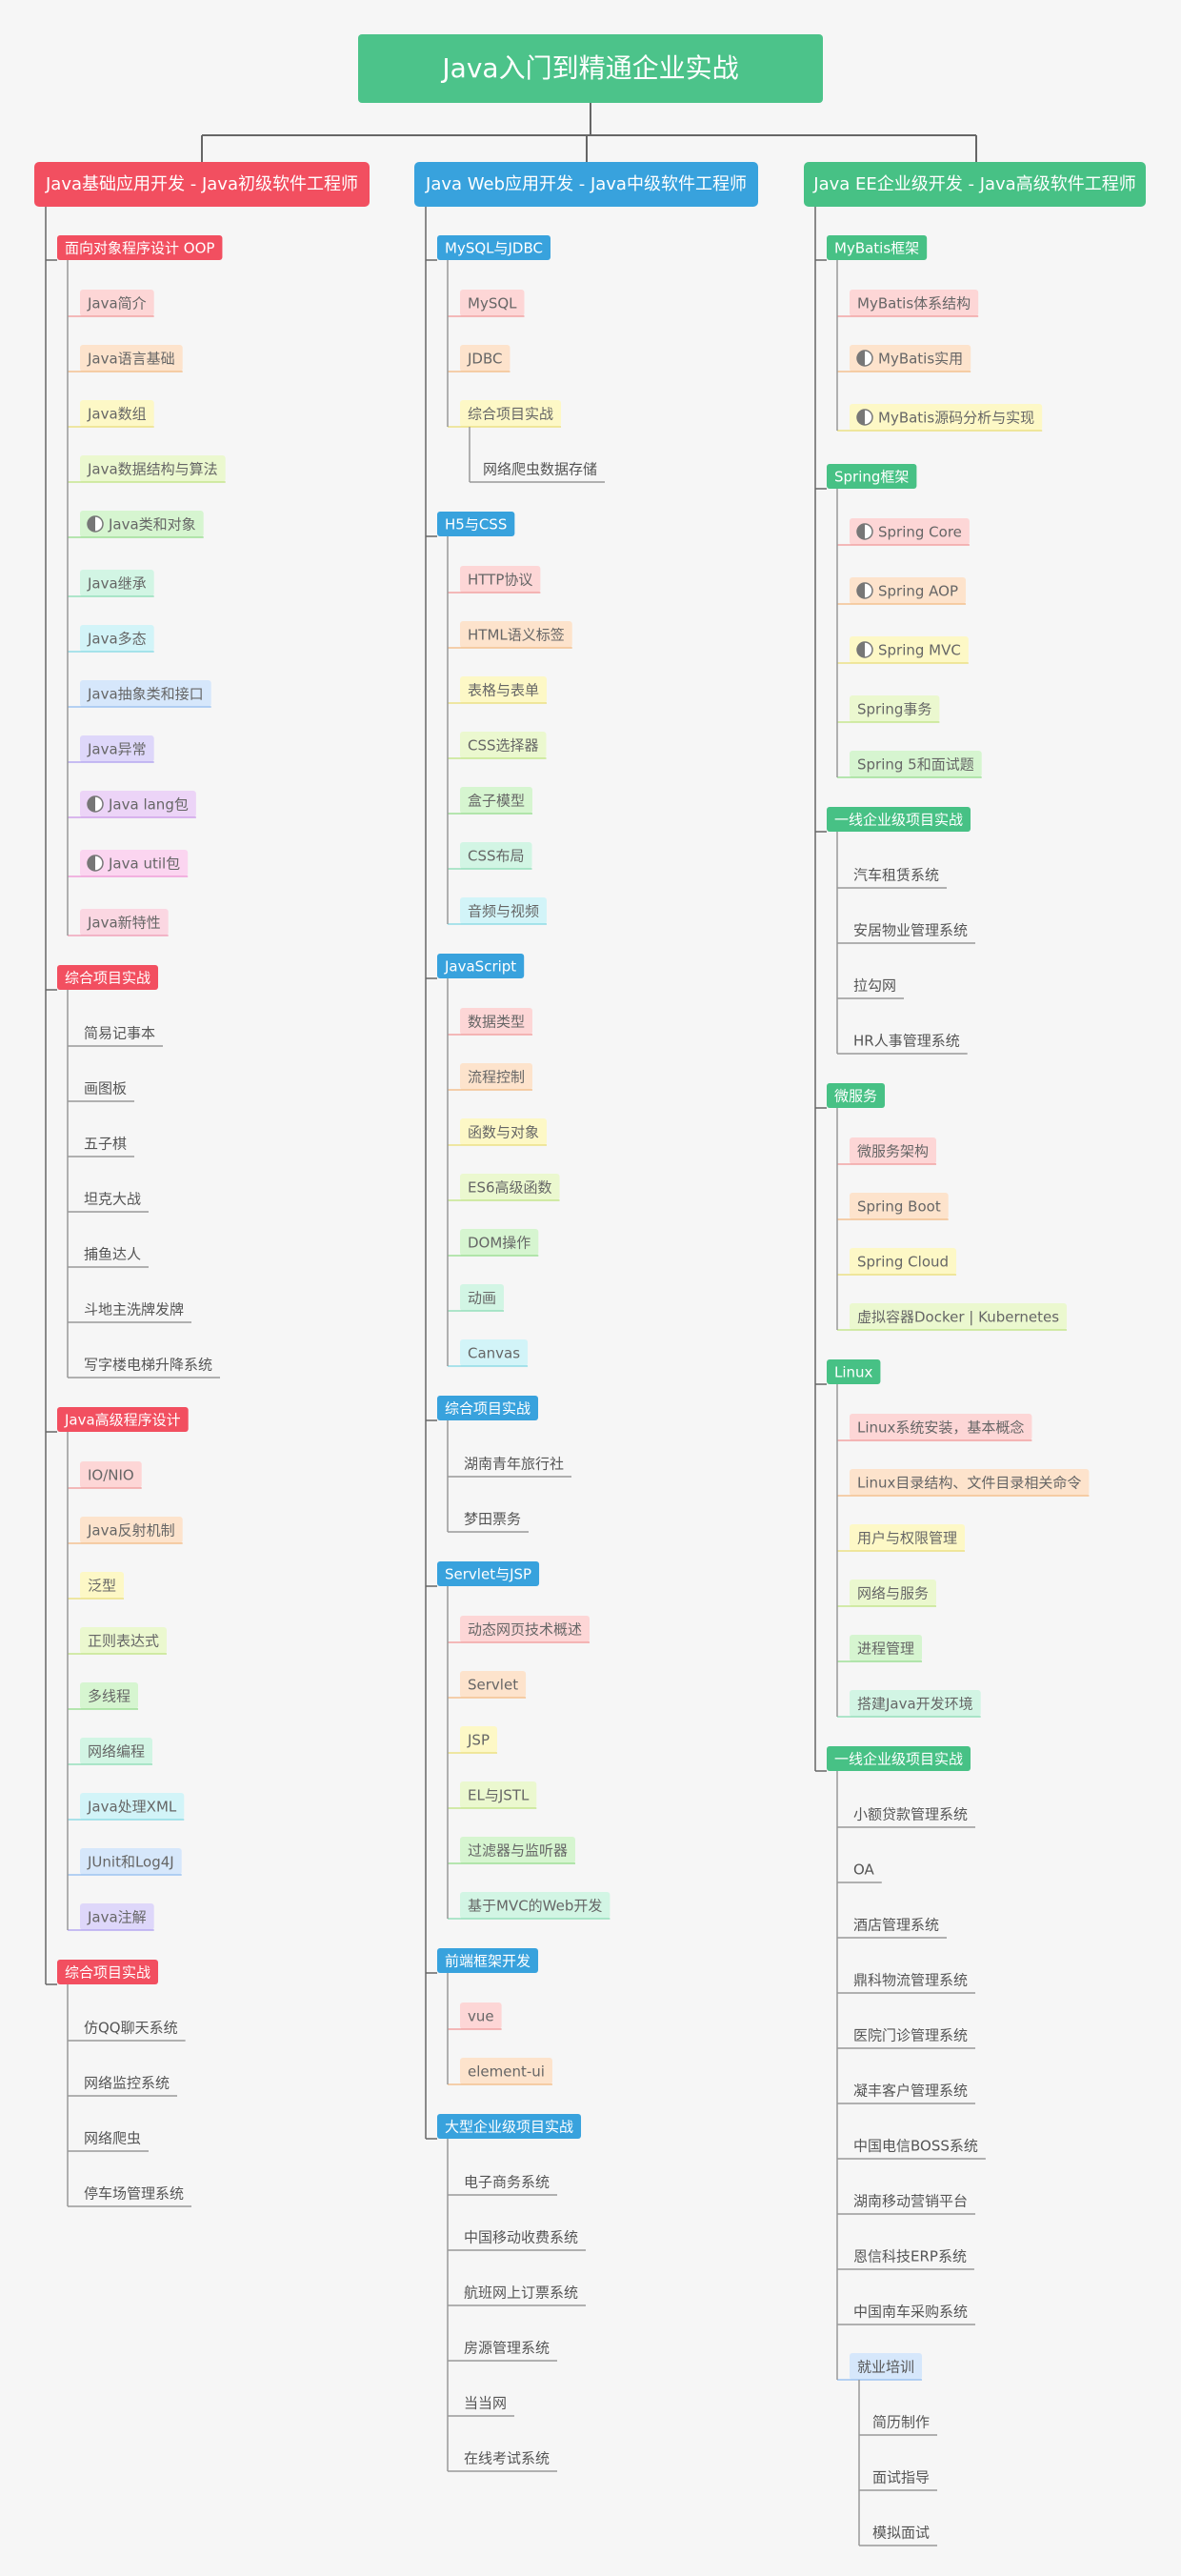 Image resolution: width=1181 pixels, height=2576 pixels. Describe the element at coordinates (112, 1254) in the screenshot. I see `item-label: 捕鱼达人` at that location.